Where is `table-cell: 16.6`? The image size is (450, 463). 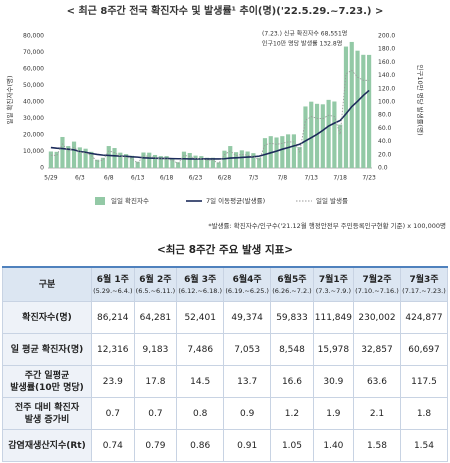 table-cell: 16.6 is located at coordinates (292, 381).